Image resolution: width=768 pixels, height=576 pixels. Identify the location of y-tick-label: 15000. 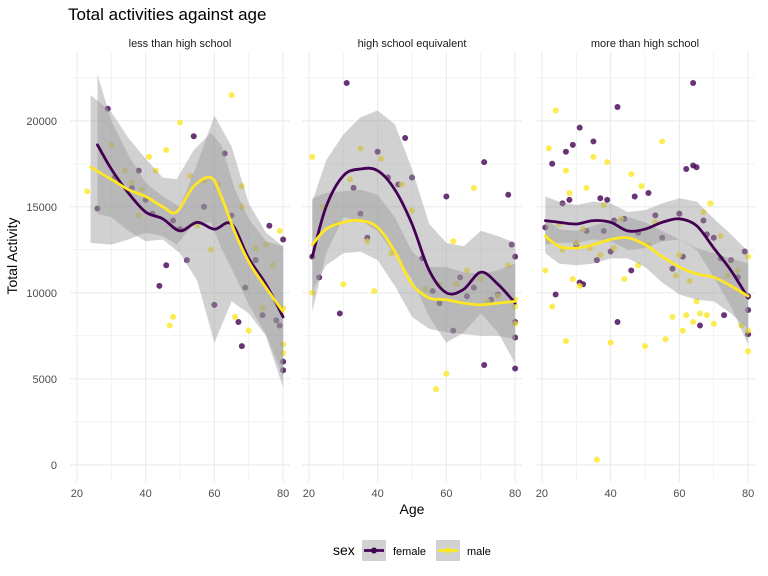
(41, 208).